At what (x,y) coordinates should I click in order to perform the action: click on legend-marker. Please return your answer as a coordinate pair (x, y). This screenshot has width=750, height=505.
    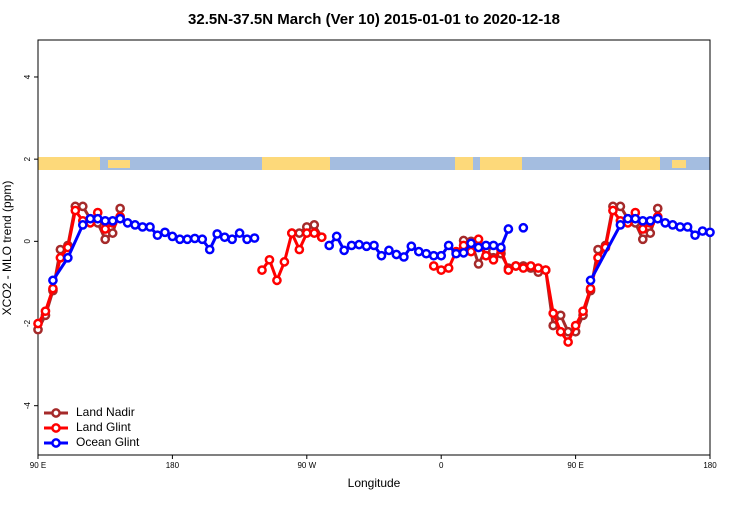
    Looking at the image, I should click on (56, 443).